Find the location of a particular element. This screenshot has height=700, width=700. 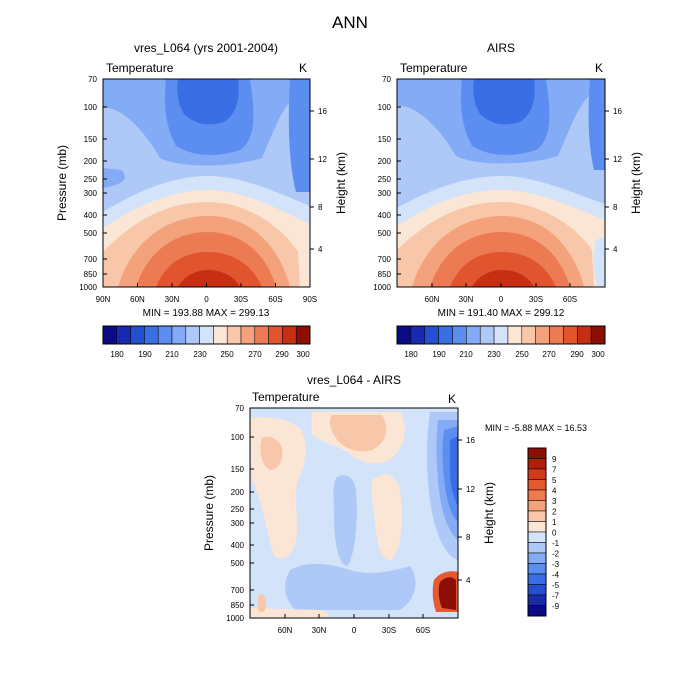

stats-label: MIN = -5.88 MAX = 16.53 is located at coordinates (536, 428).